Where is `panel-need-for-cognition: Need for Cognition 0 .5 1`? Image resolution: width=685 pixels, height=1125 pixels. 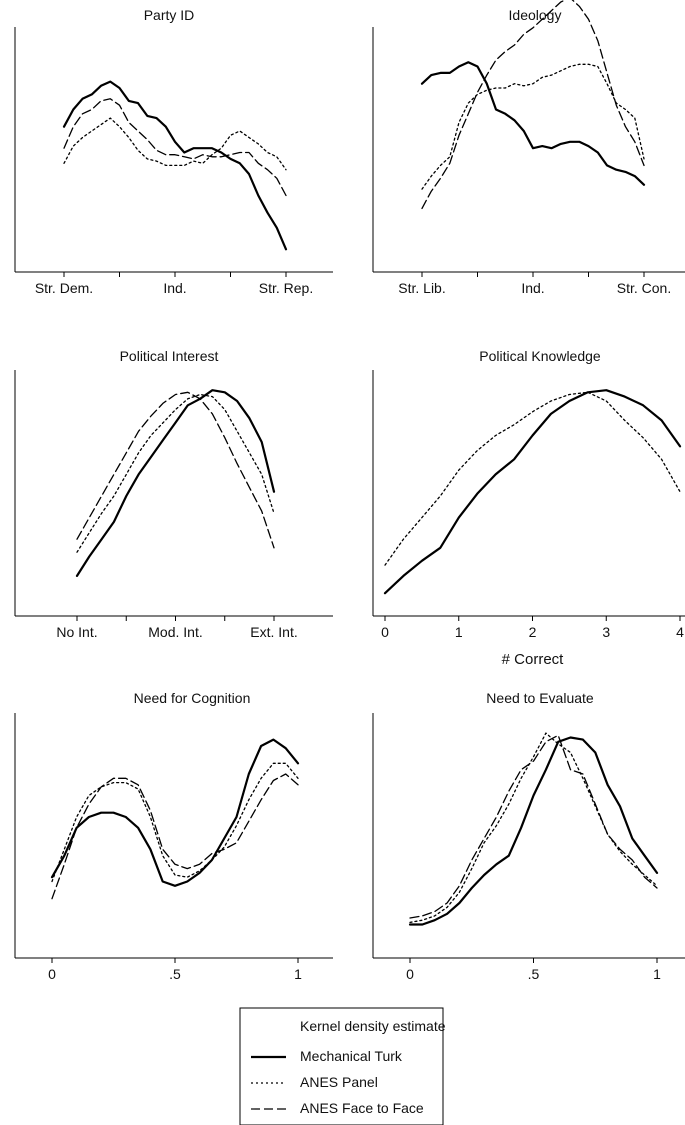
panel-need-for-cognition: Need for Cognition 0 .5 1 is located at coordinates (173, 836).